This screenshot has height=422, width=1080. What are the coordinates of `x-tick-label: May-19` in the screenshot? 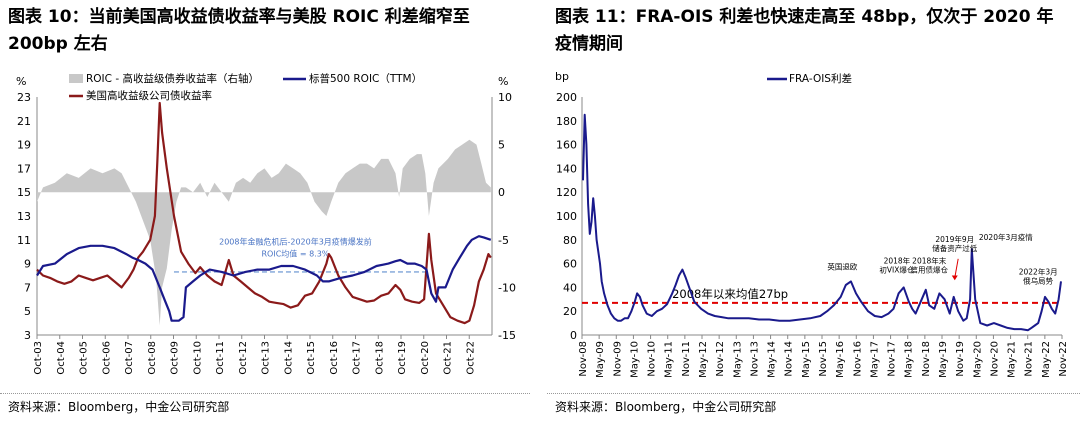 It's located at (943, 359).